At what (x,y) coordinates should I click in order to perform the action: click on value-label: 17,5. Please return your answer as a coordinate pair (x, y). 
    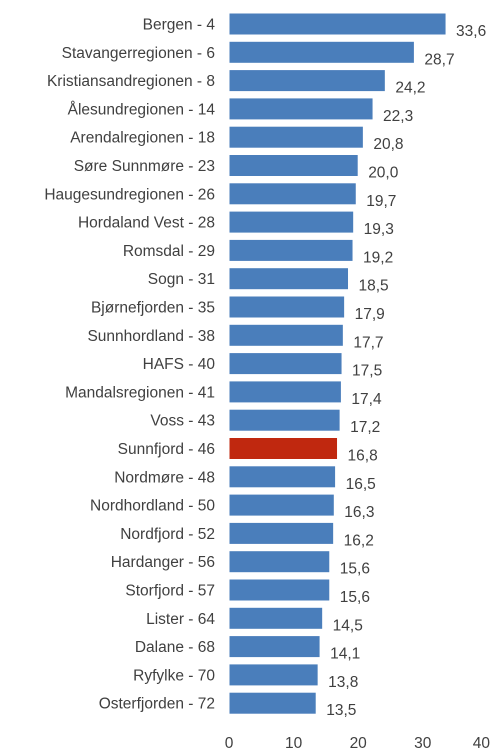
    Looking at the image, I should click on (367, 371).